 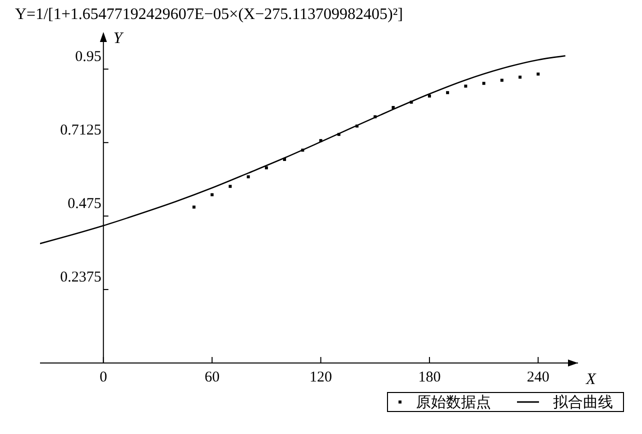 What do you see at coordinates (81, 278) in the screenshot?
I see `y-tick-label: 0.2375` at bounding box center [81, 278].